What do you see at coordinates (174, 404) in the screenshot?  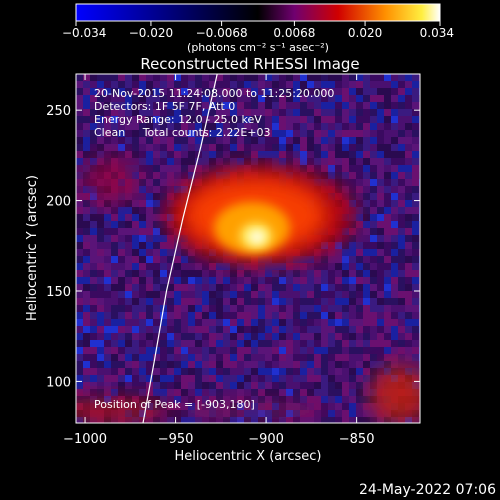 I see `annotation-peak-position: Position of Peak = [-903,180]` at bounding box center [174, 404].